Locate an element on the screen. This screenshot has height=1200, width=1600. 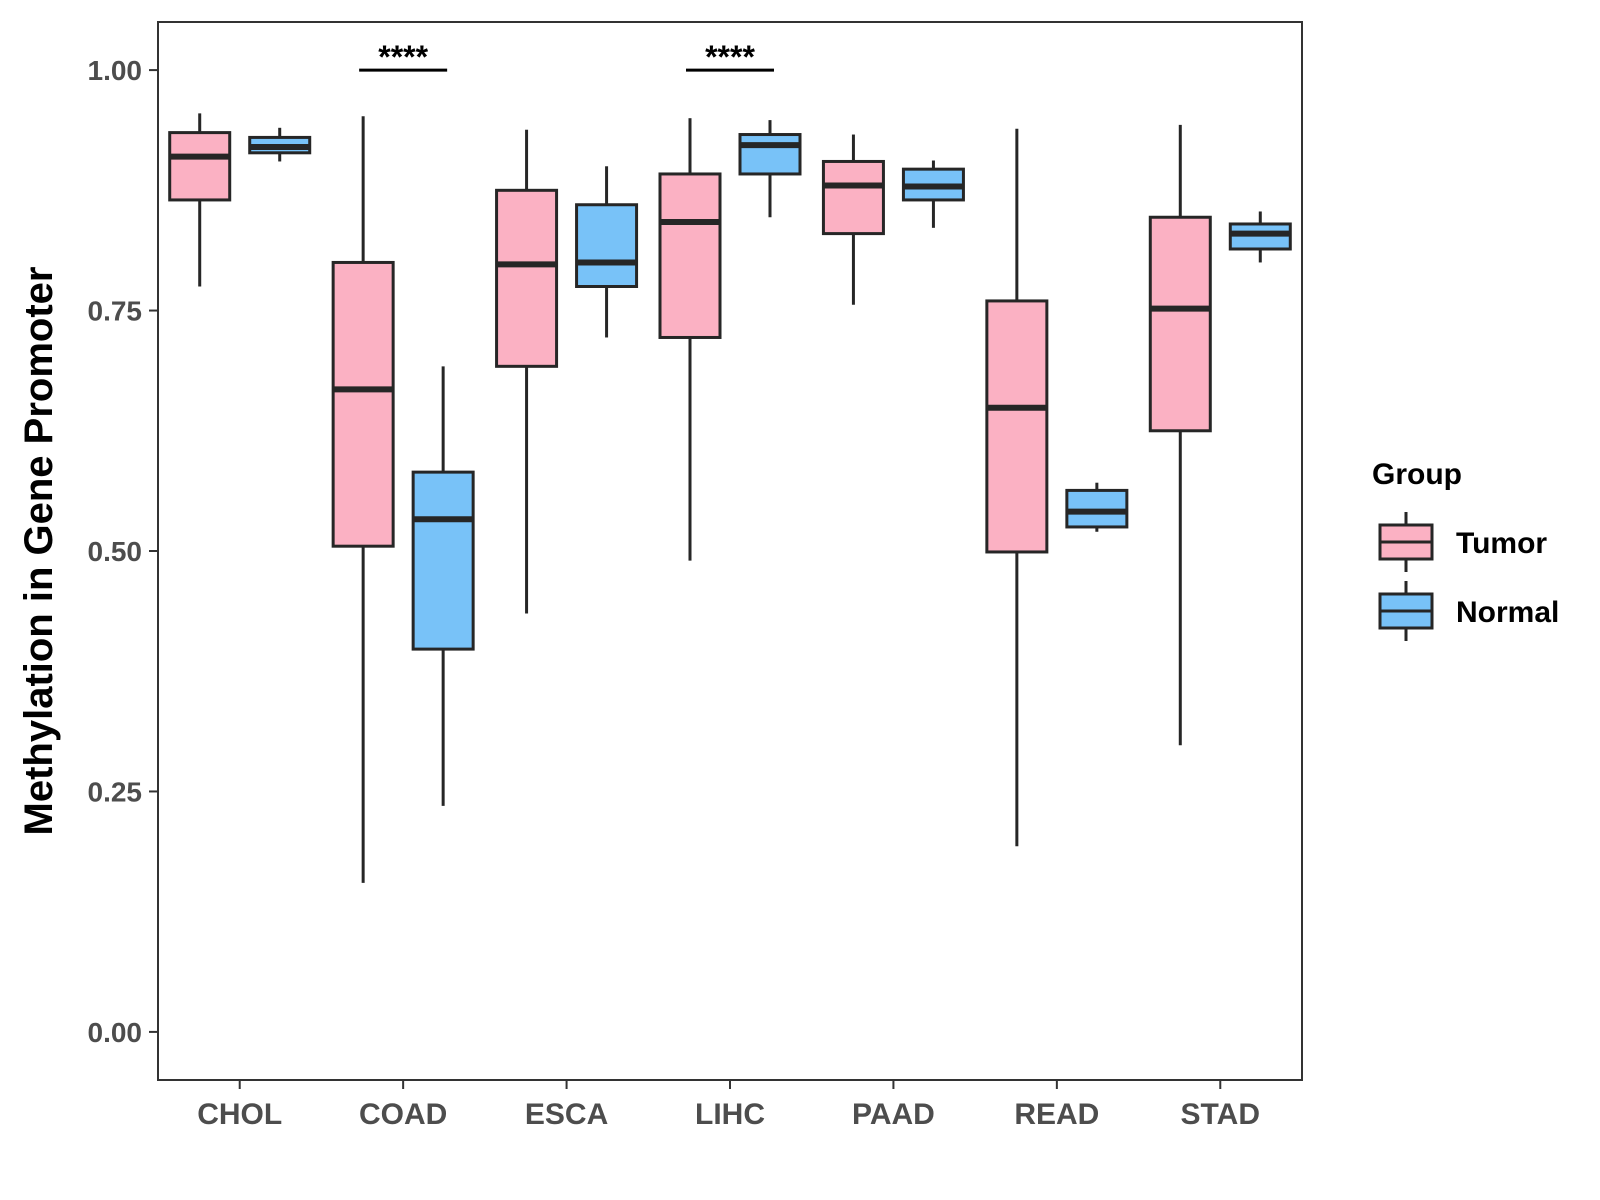
box-normal-lihc is located at coordinates (770, 169).